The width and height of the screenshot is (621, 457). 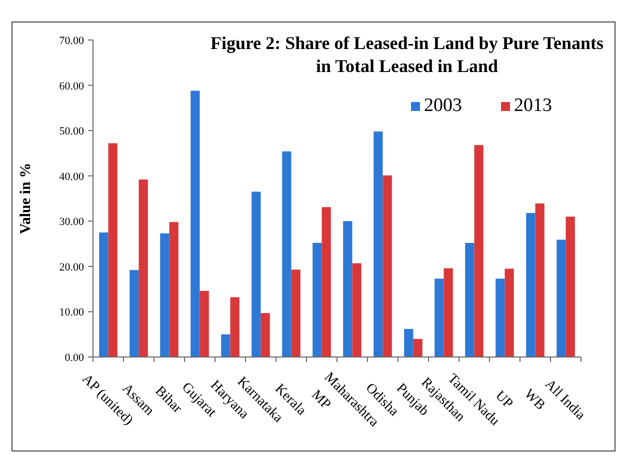 What do you see at coordinates (71, 267) in the screenshot?
I see `y-tick-label: 20.00` at bounding box center [71, 267].